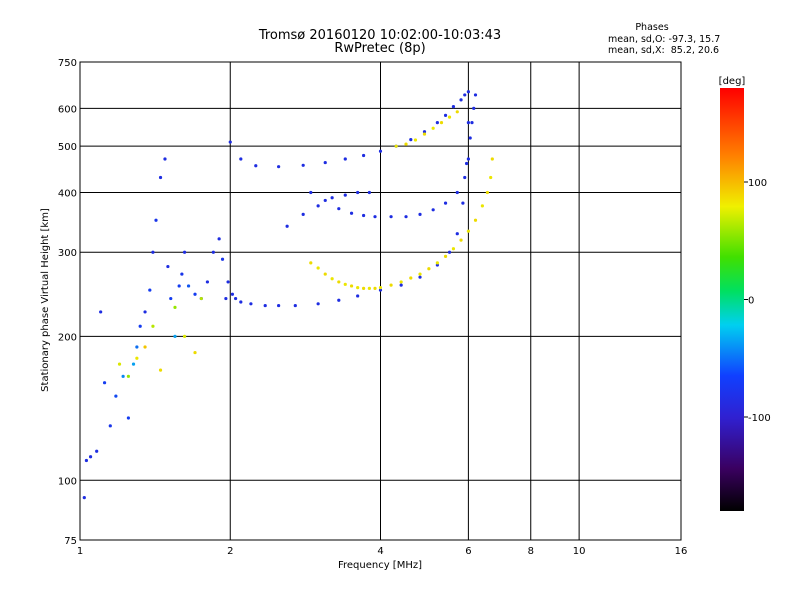 This screenshot has height=604, width=800. What do you see at coordinates (732, 299) in the screenshot?
I see `colorbar-scale` at bounding box center [732, 299].